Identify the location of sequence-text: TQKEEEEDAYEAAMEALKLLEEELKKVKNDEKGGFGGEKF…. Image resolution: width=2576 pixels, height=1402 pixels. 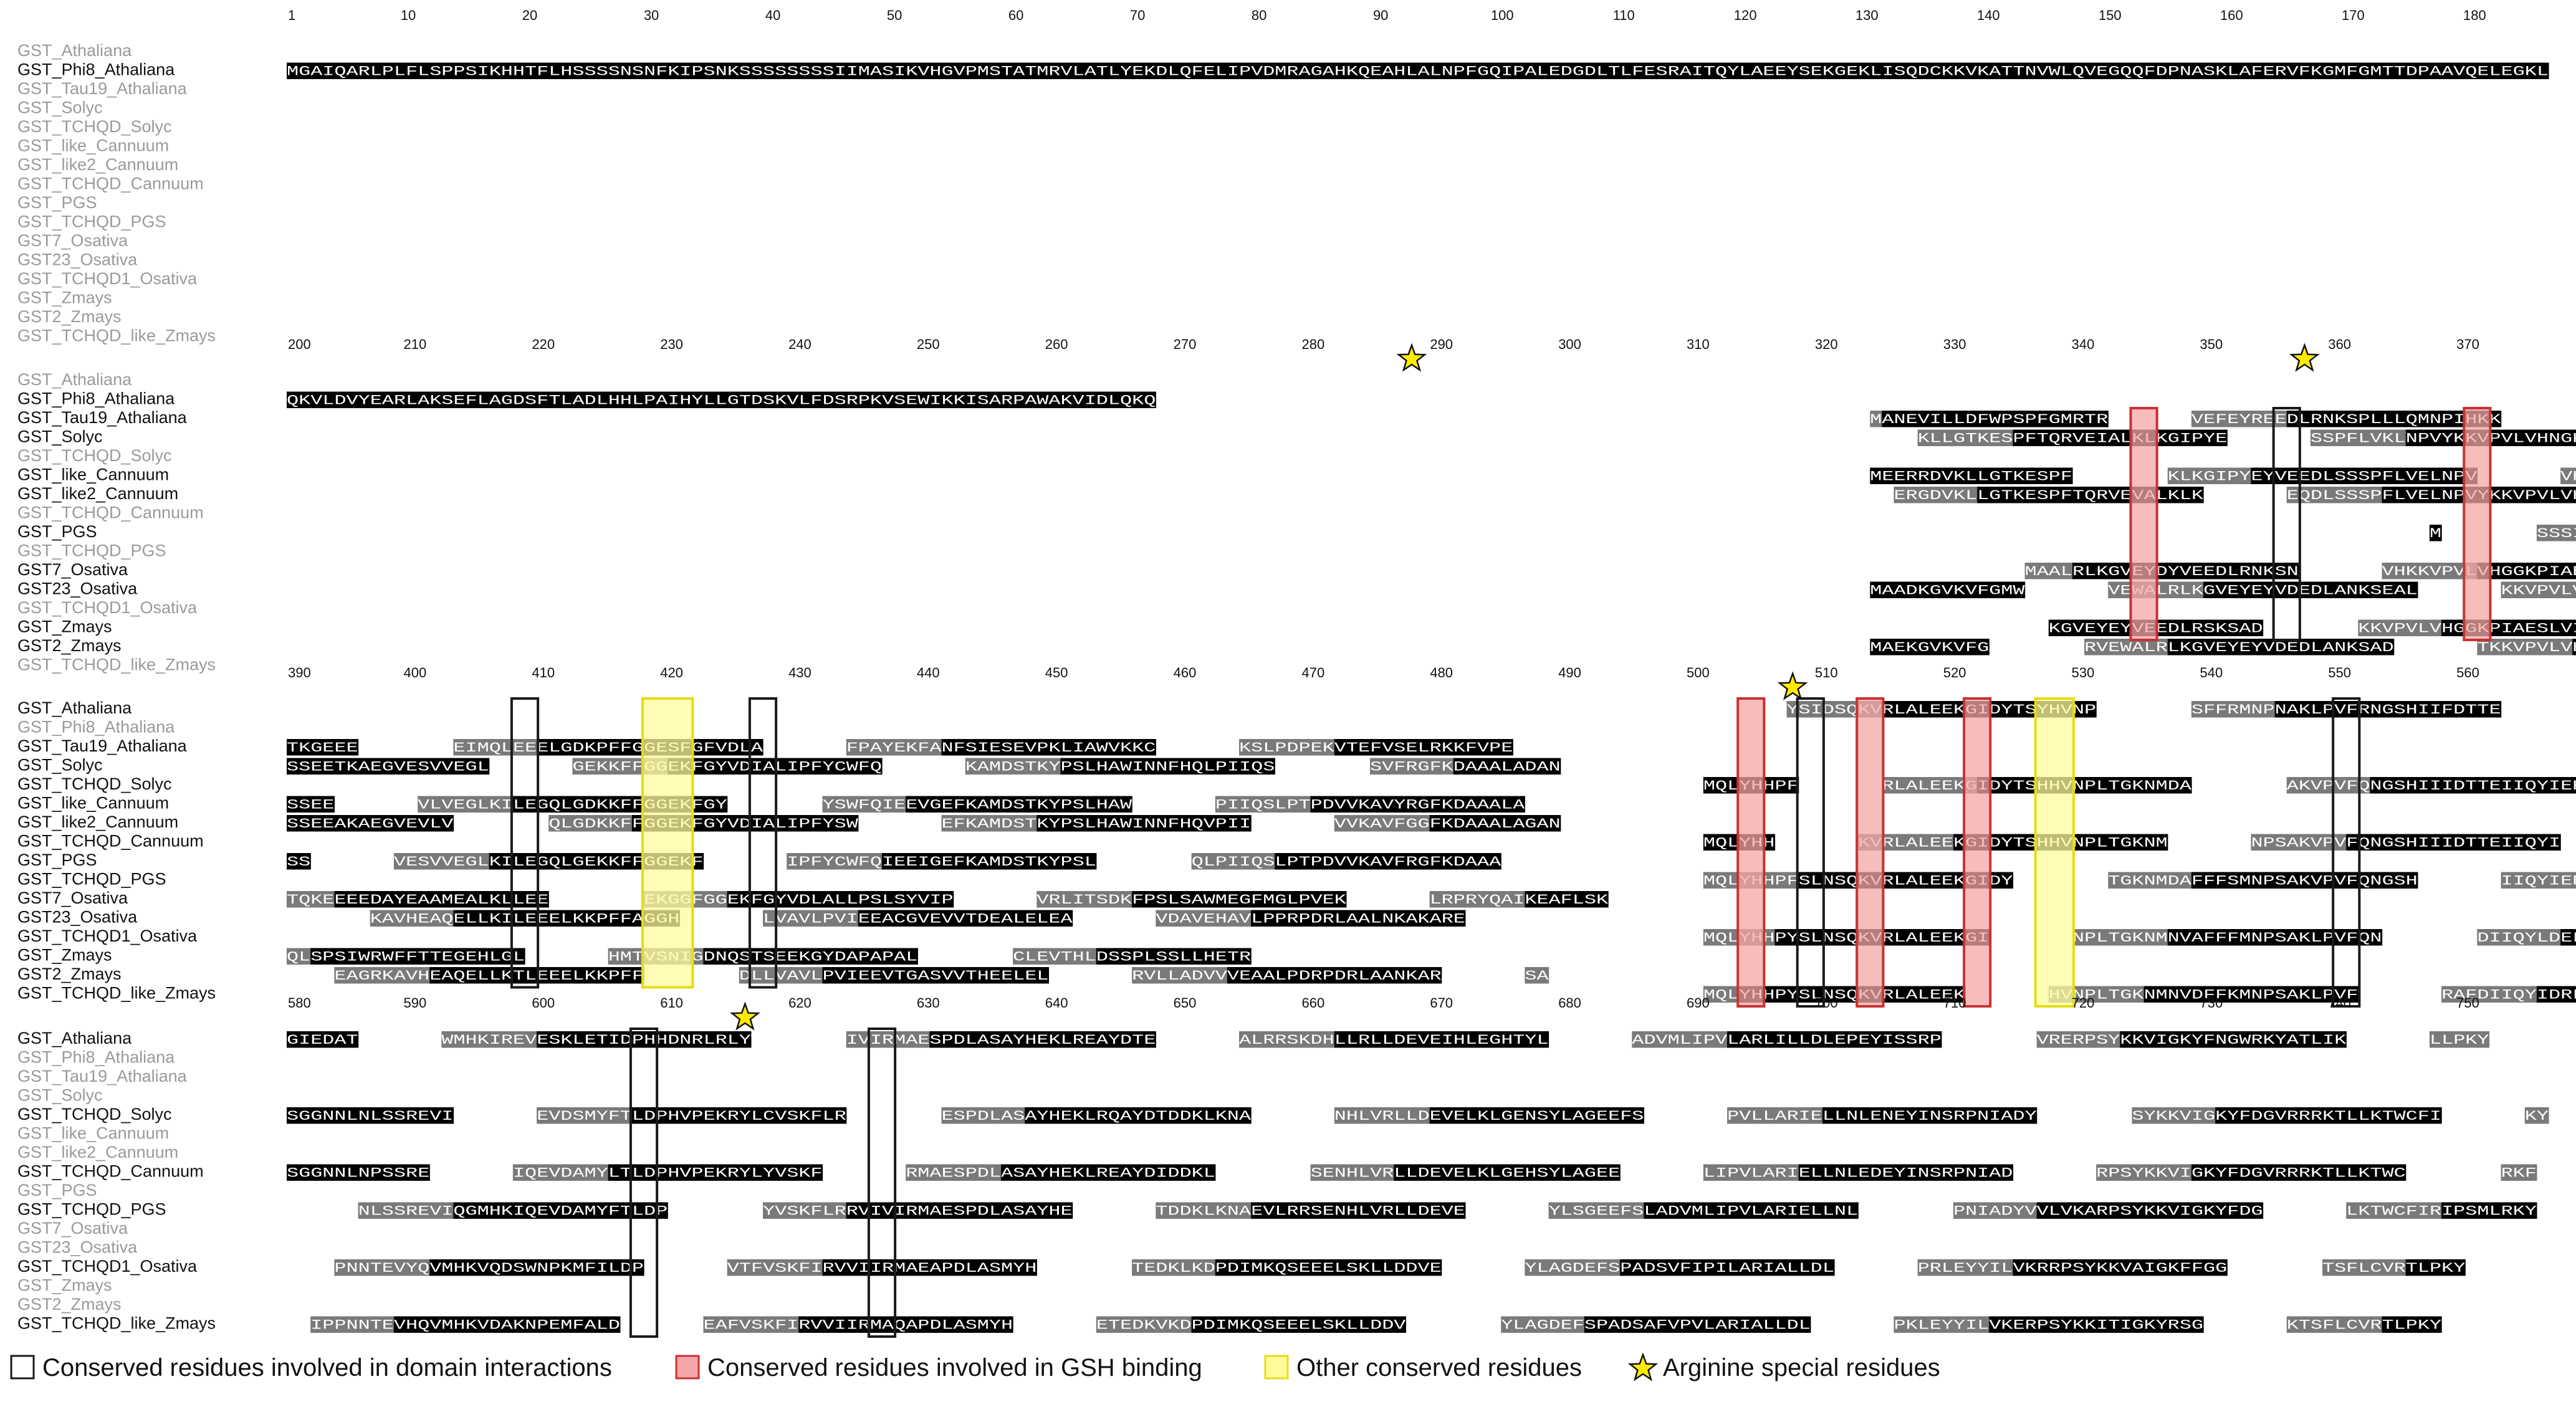
(948, 900).